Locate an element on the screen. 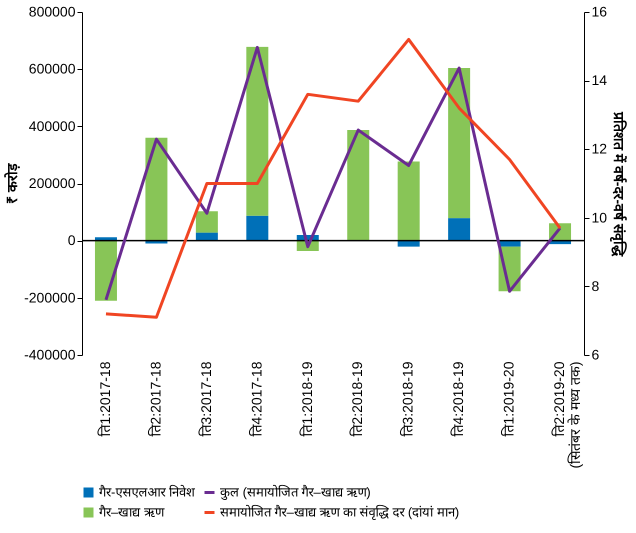 Image resolution: width=636 pixels, height=533 pixels. y-tick-label: 600000 is located at coordinates (52, 68).